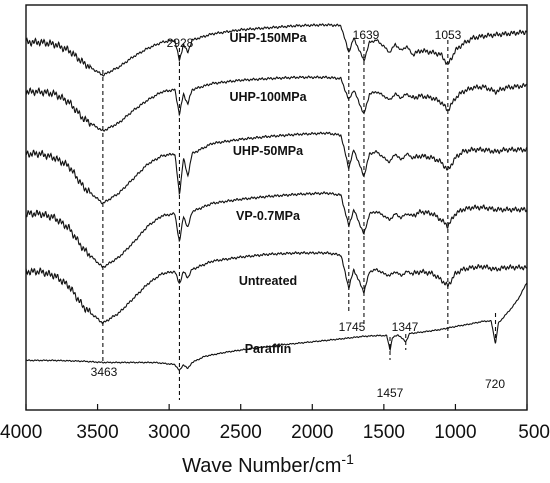 The height and width of the screenshot is (483, 550). Describe the element at coordinates (276, 168) in the screenshot. I see `spectrum-line-uhp-50mpa` at that location.